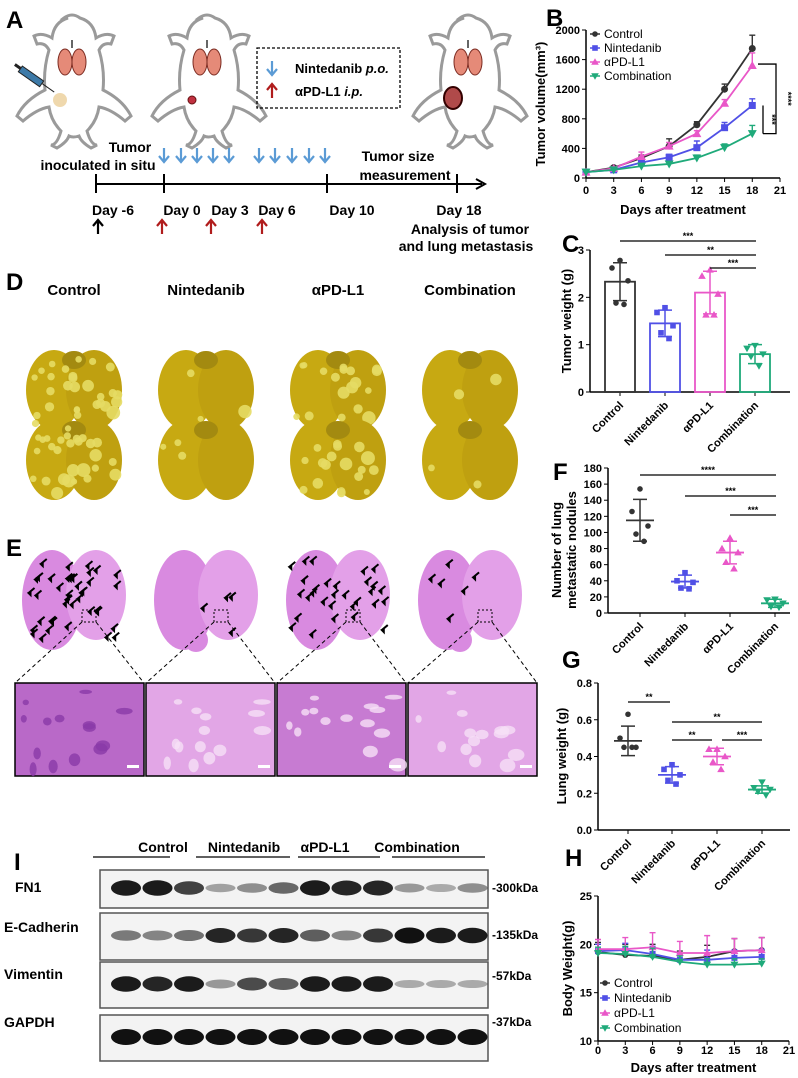 Image resolution: width=798 pixels, height=1078 pixels. I want to click on lung-photographs, so click(272, 425).